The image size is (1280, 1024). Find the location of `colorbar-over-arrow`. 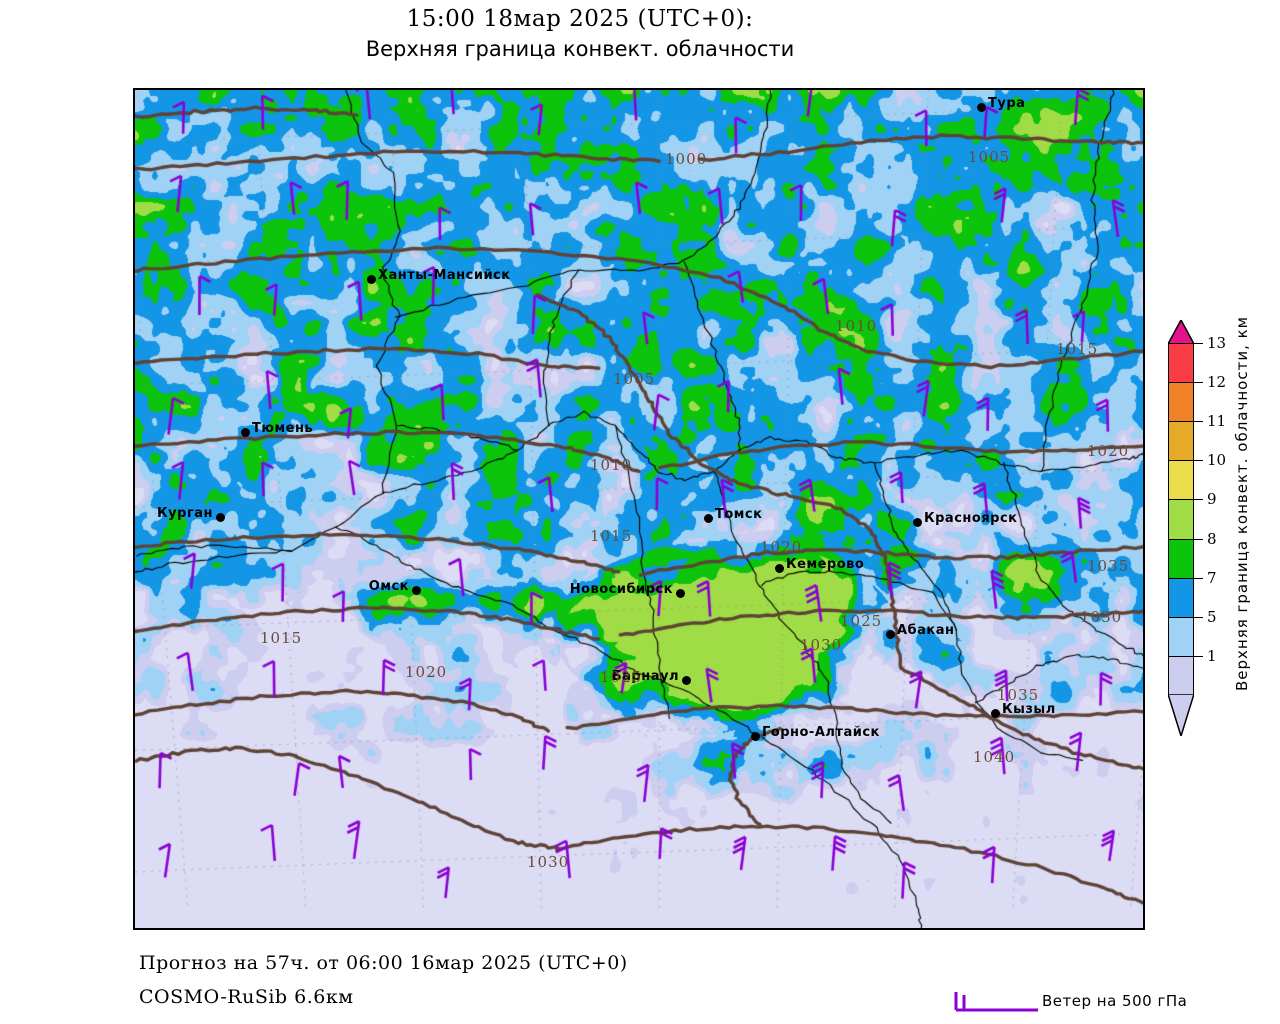

colorbar-over-arrow is located at coordinates (1181, 332).